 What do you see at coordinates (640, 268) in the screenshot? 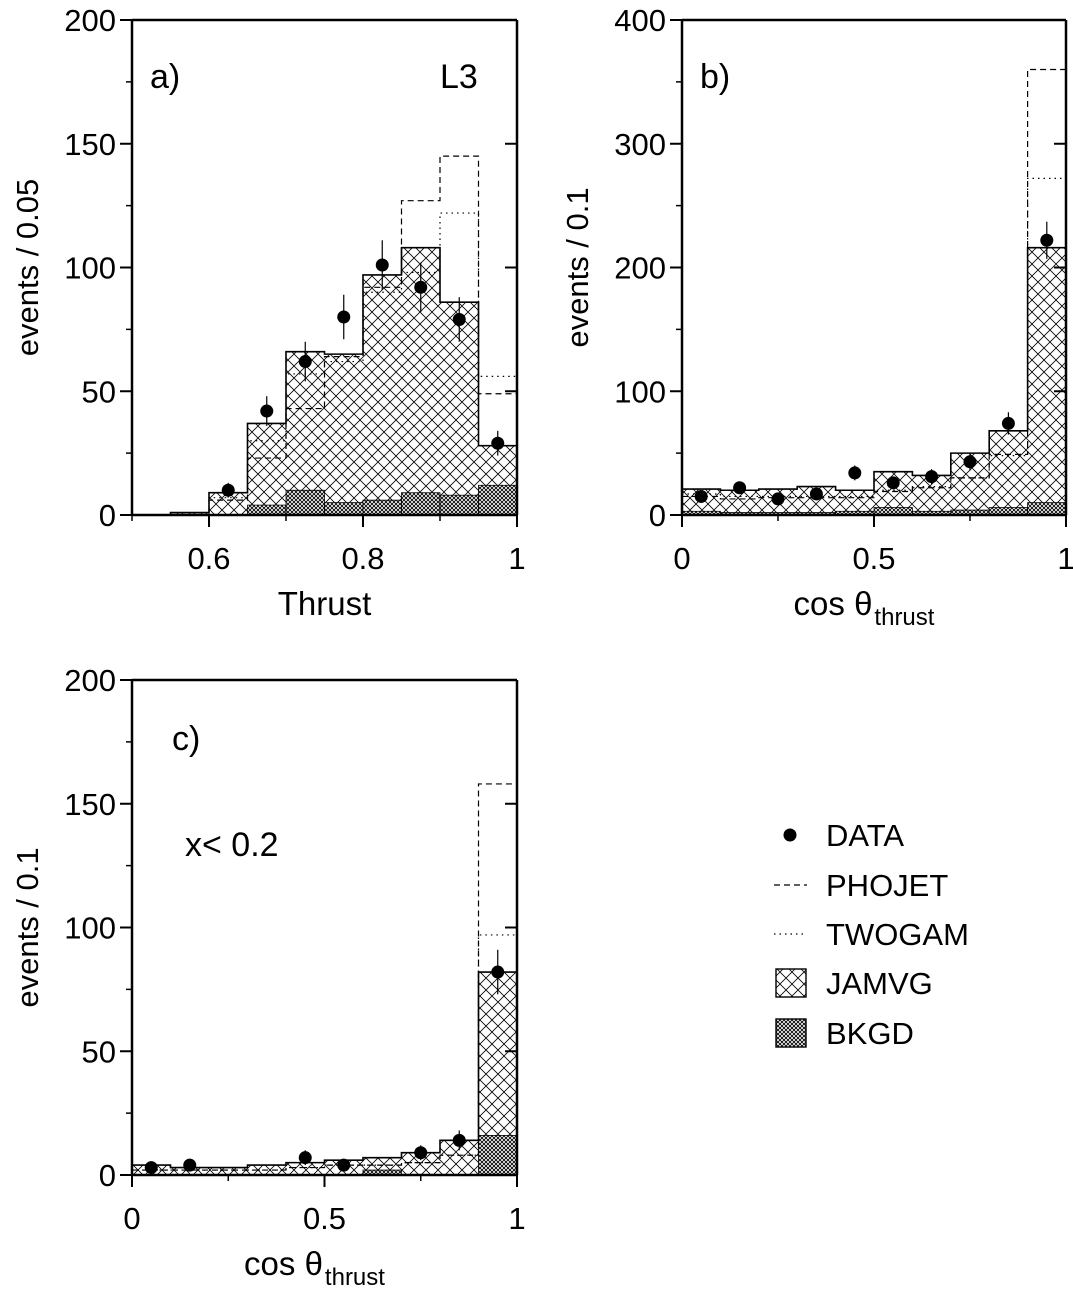
I see `y-tick-label: 200` at bounding box center [640, 268].